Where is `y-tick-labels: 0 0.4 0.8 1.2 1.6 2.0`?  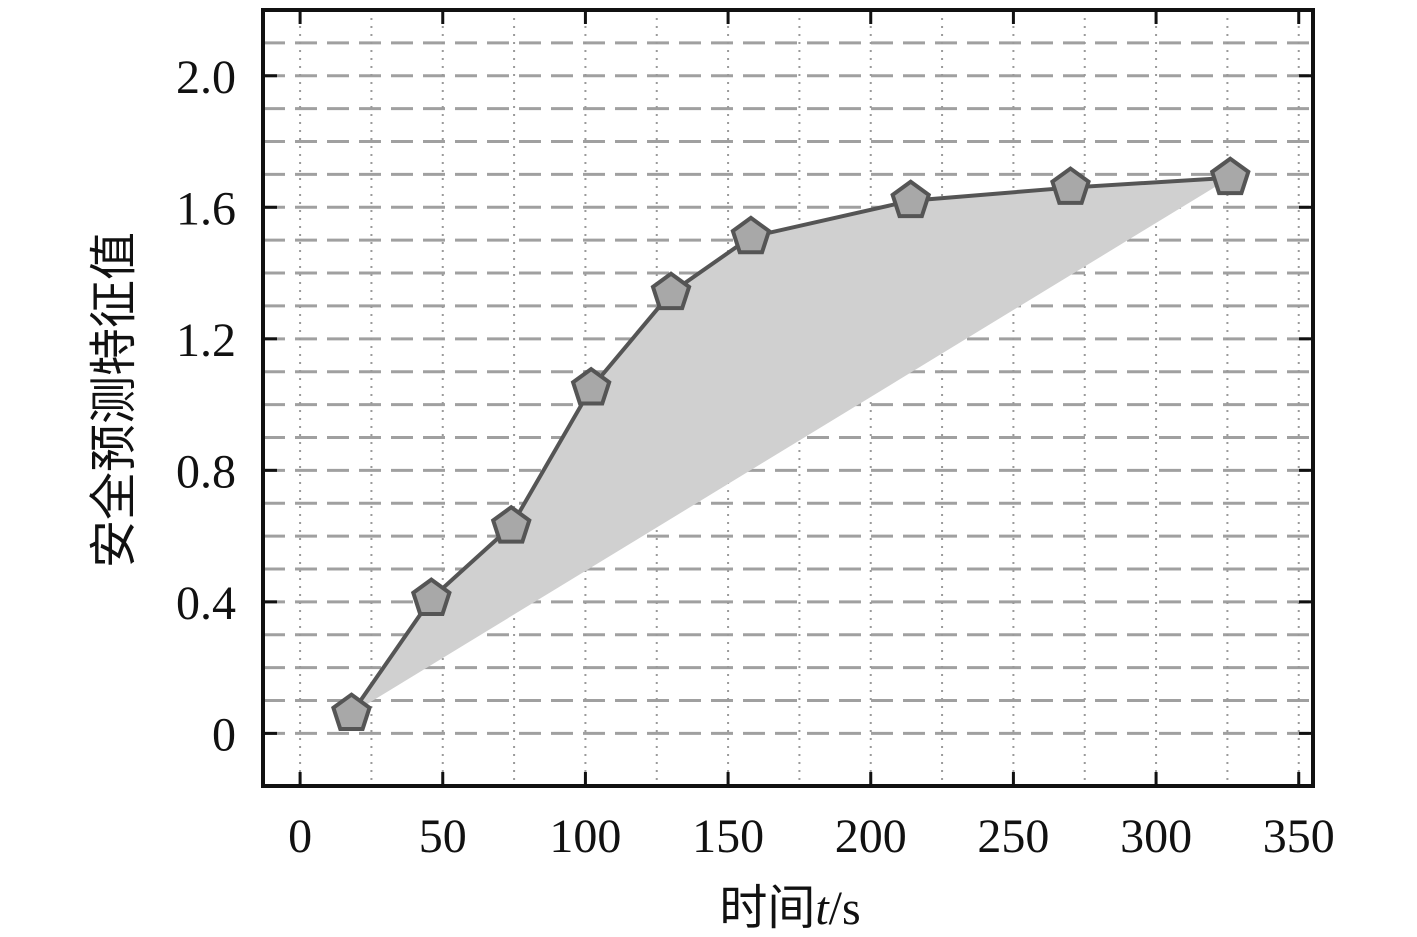 y-tick-labels: 0 0.4 0.8 1.2 1.6 2.0 is located at coordinates (206, 406).